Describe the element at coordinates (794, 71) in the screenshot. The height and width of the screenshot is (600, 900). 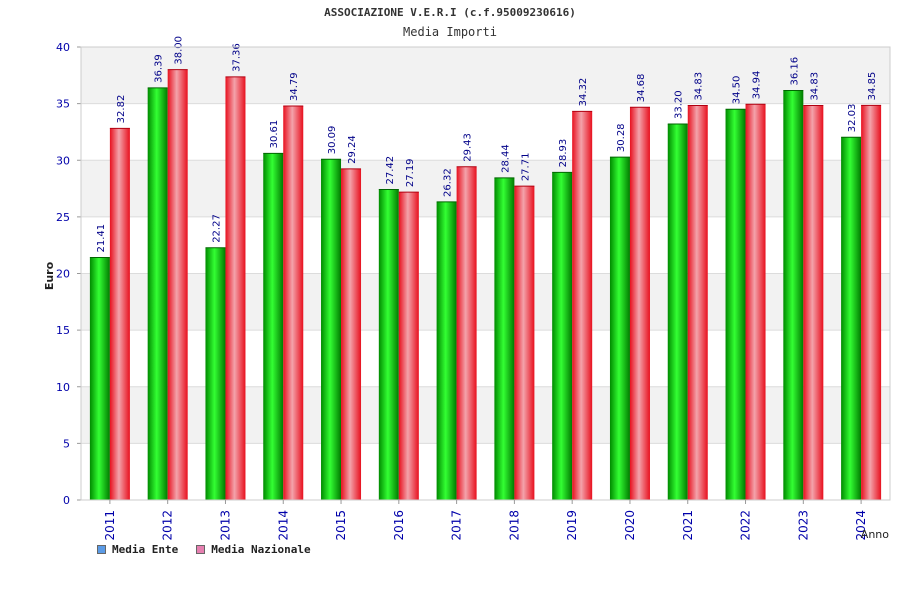
I see `data-label-media-ente: 36.16` at that location.